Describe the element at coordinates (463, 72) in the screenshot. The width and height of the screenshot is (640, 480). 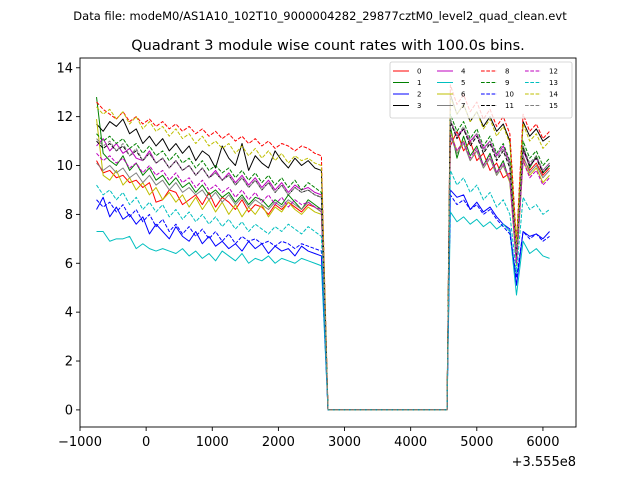
I see `legend-label-4: 4` at that location.